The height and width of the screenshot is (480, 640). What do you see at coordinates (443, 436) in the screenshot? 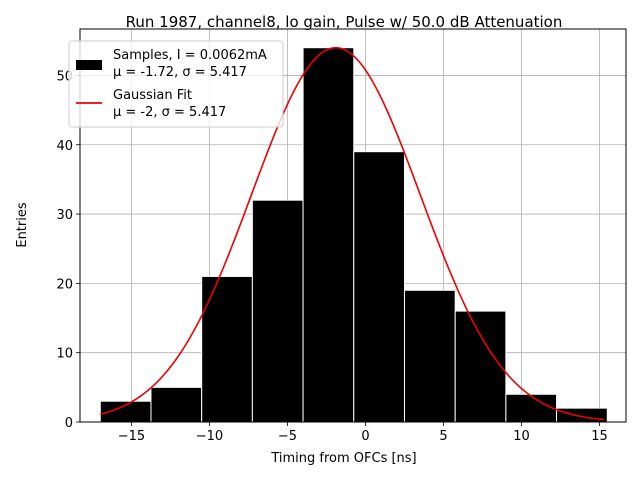
I see `x-tick-label: 5` at bounding box center [443, 436].